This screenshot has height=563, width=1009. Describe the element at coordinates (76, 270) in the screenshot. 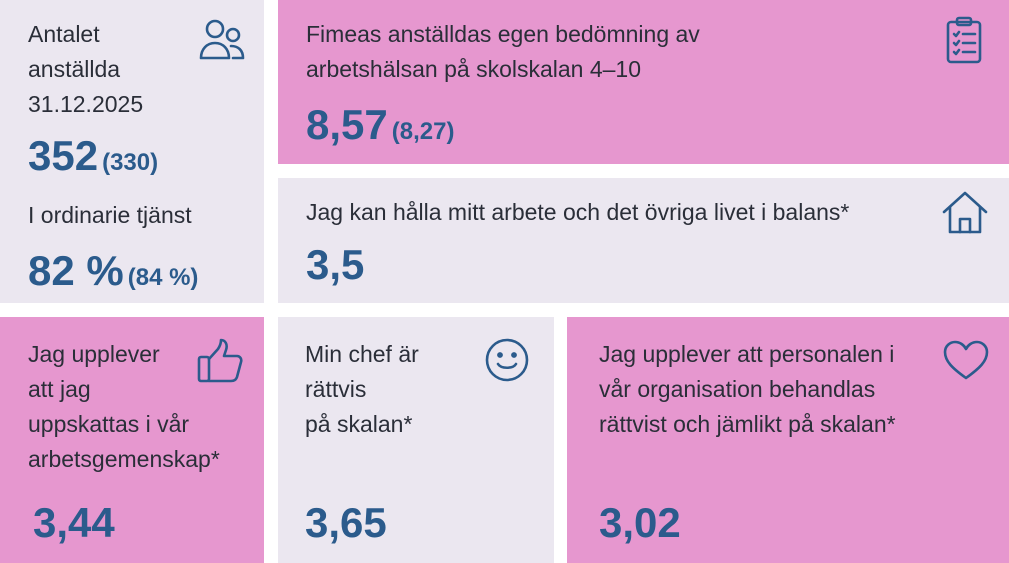

I see `permanent-percent: 82 %` at that location.